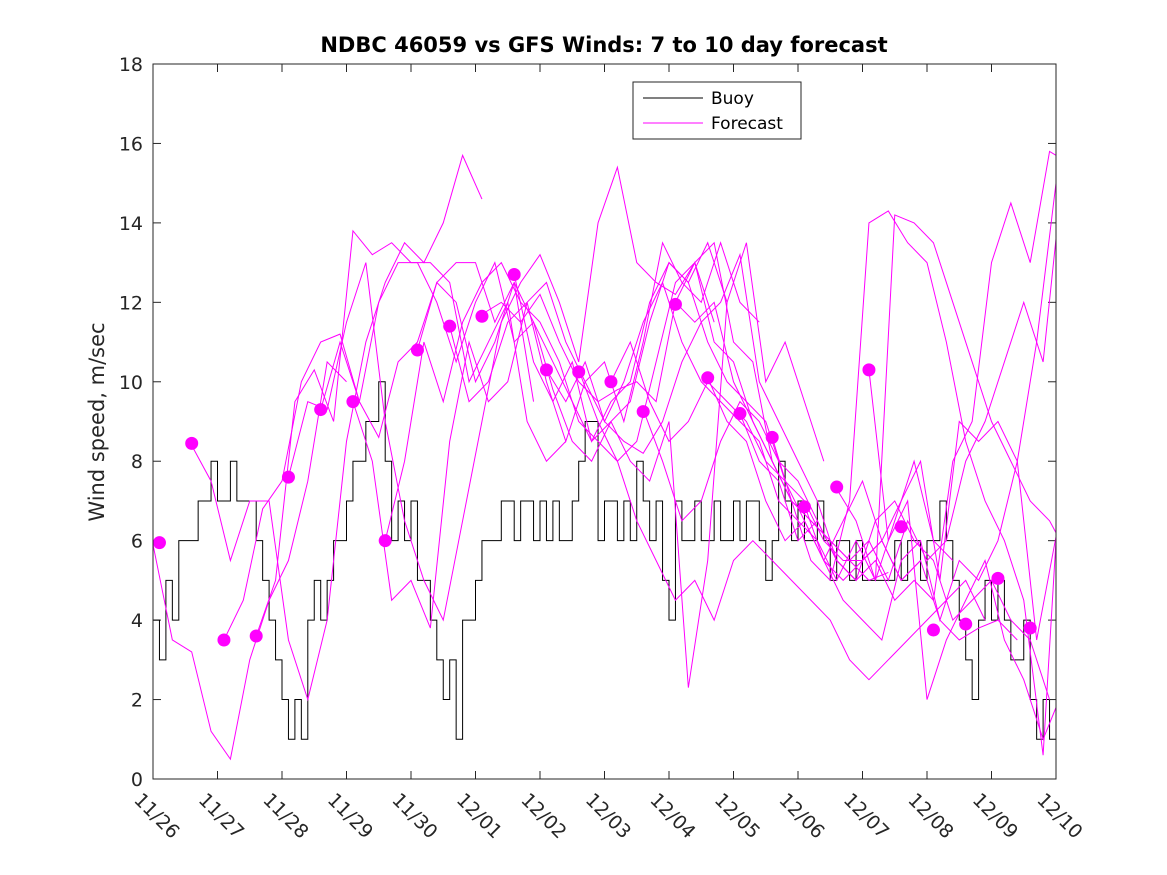 This screenshot has height=875, width=1167. What do you see at coordinates (543, 816) in the screenshot?
I see `x-tick-label: 12/02` at bounding box center [543, 816].